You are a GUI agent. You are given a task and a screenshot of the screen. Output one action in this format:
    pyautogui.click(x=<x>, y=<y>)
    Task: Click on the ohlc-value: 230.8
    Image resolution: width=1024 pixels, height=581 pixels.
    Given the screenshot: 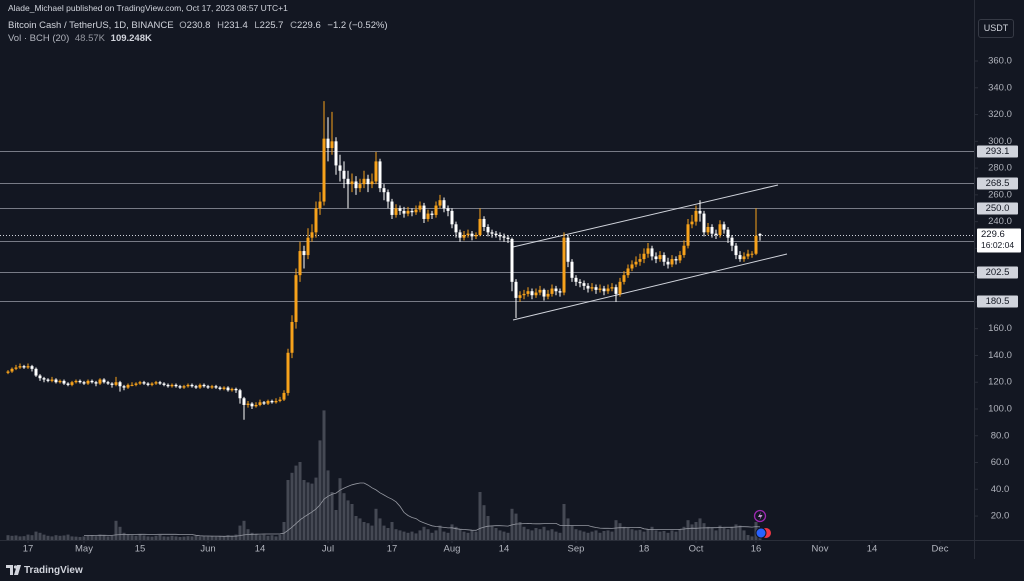 What is the action you would take?
    pyautogui.click(x=198, y=25)
    